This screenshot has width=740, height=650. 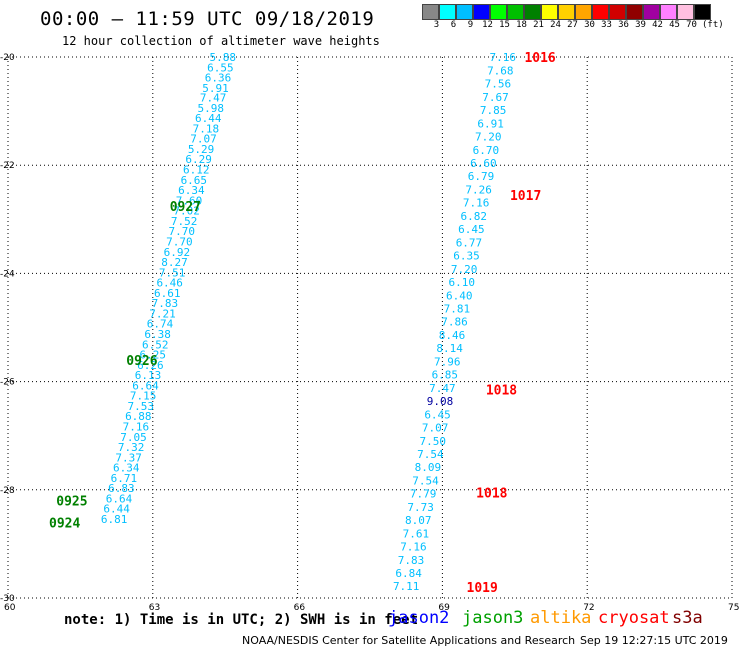 What do you see at coordinates (131, 447) in the screenshot?
I see `swh-data-label: 7.32` at bounding box center [131, 447].